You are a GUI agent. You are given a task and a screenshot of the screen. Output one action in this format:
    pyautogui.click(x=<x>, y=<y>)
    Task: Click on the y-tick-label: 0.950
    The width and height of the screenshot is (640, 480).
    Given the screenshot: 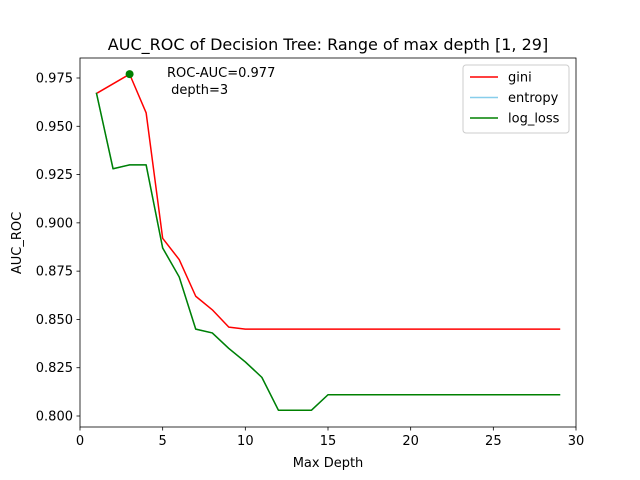 What is the action you would take?
    pyautogui.click(x=54, y=127)
    